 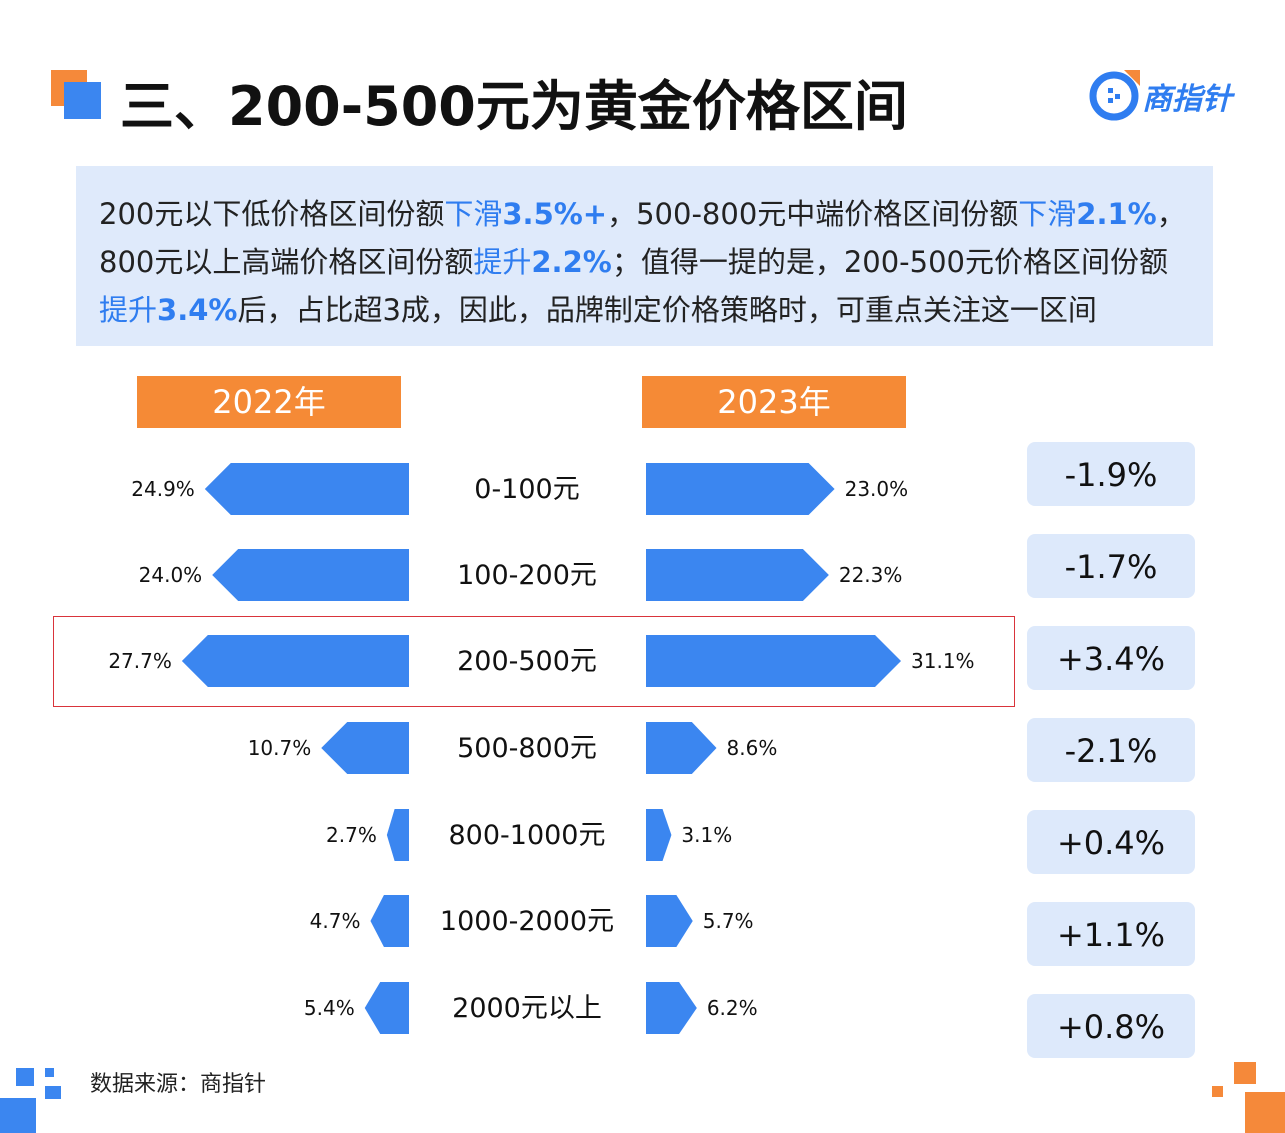 I want to click on summary-segment: 3.5%+, so click(x=555, y=214).